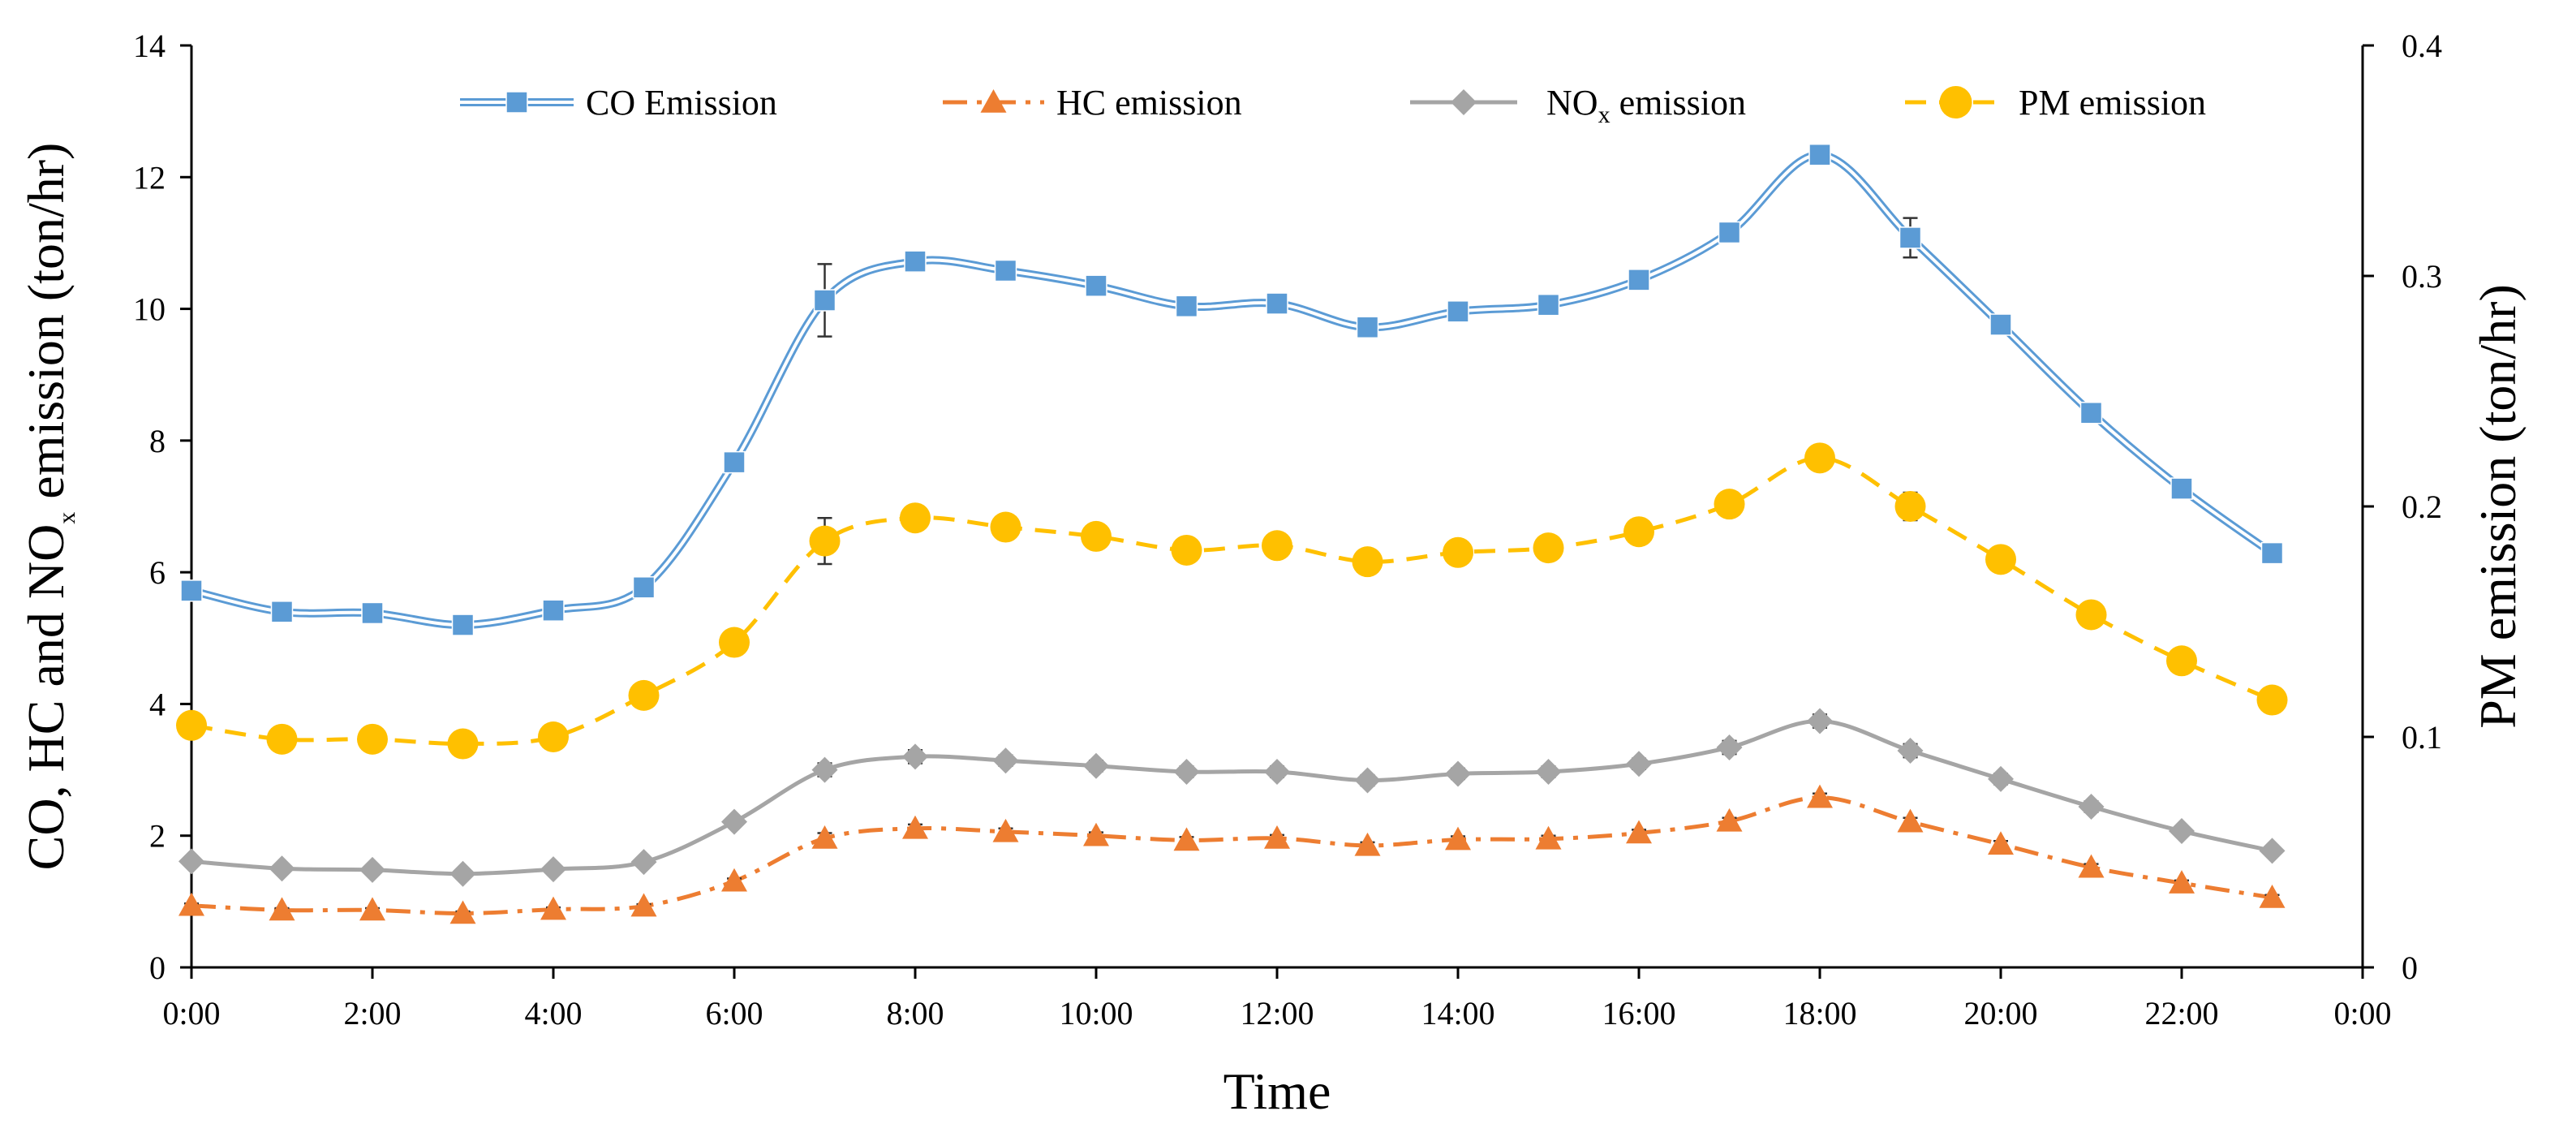 Image resolution: width=2576 pixels, height=1137 pixels. I want to click on y-tick-label: 8, so click(157, 441).